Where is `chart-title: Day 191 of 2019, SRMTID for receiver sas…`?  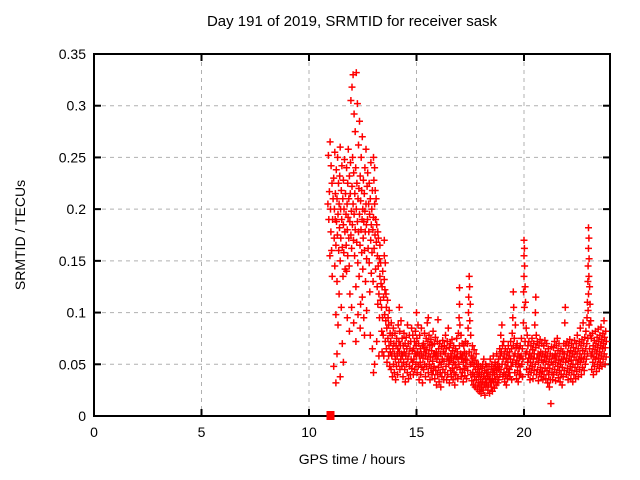
chart-title: Day 191 of 2019, SRMTID for receiver sas… is located at coordinates (352, 21).